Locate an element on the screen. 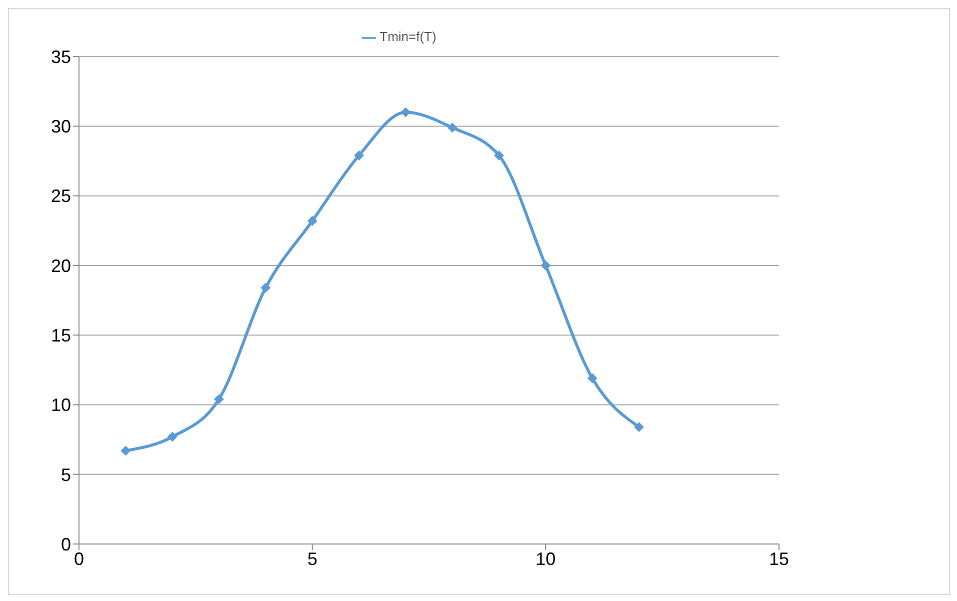  x-tick-label: 0 is located at coordinates (79, 558).